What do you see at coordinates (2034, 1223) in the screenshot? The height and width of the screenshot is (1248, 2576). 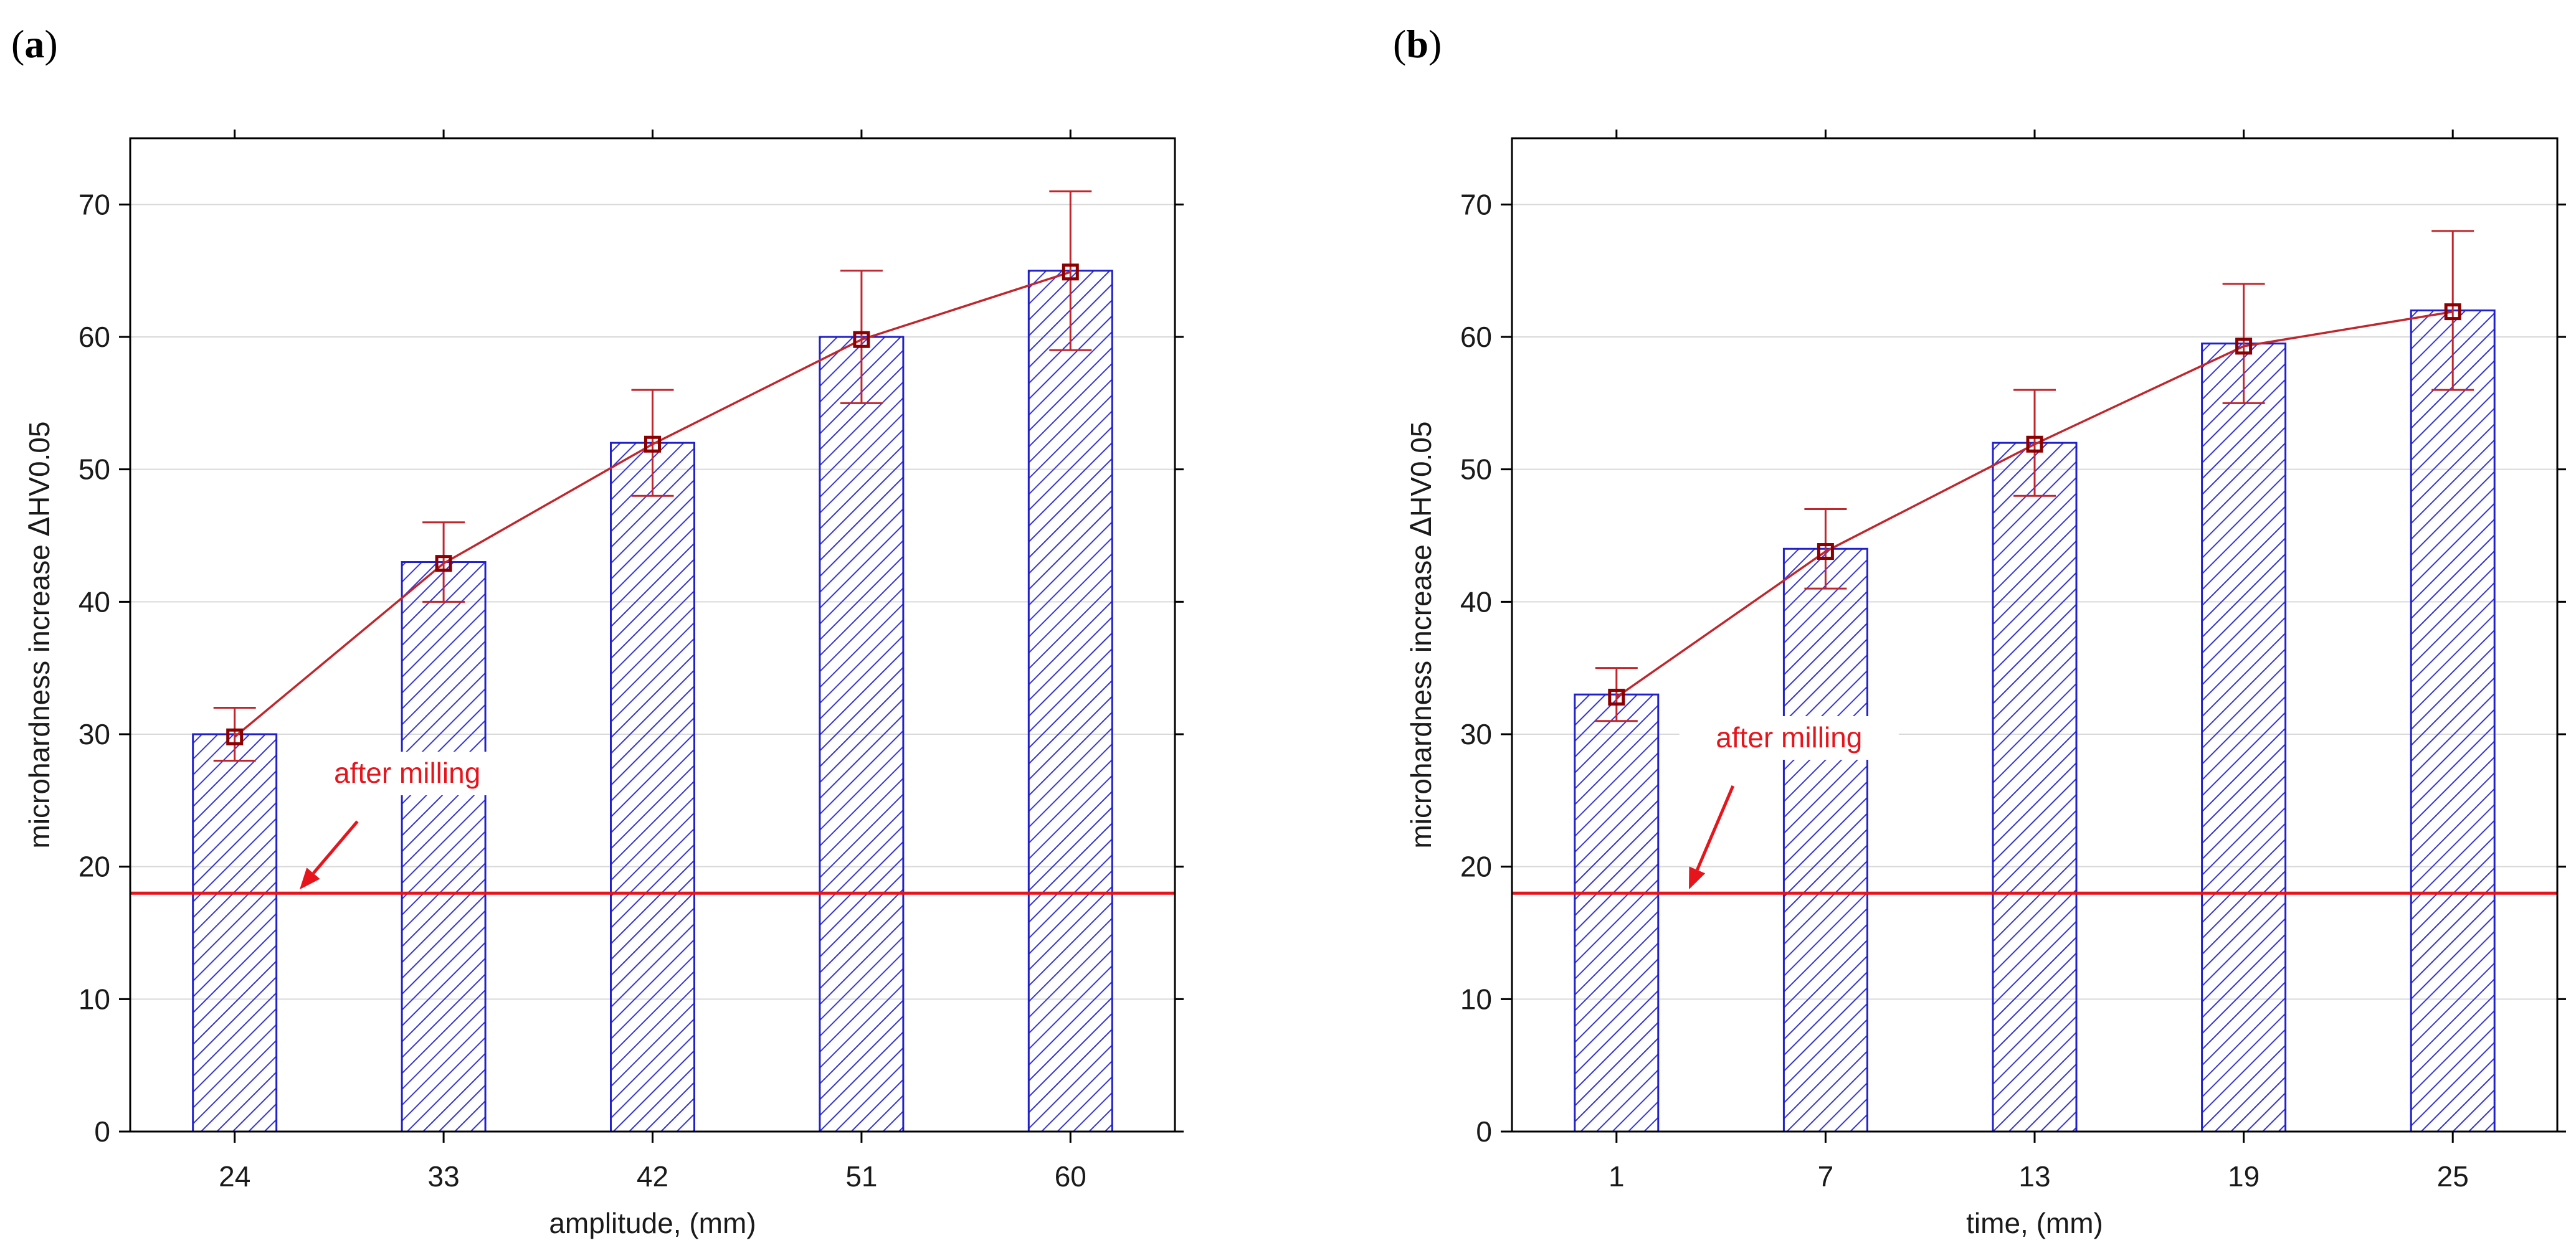 I see `x-axis-title: time, (mm)` at bounding box center [2034, 1223].